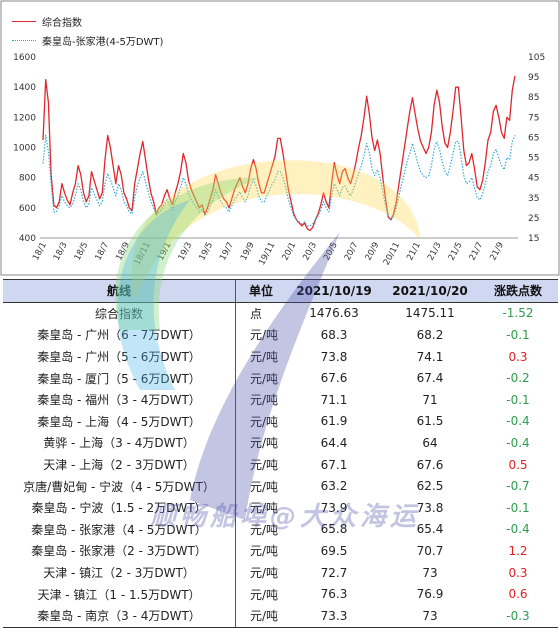 Image resolution: width=560 pixels, height=628 pixels. I want to click on cell-unit: 点, so click(260, 313).